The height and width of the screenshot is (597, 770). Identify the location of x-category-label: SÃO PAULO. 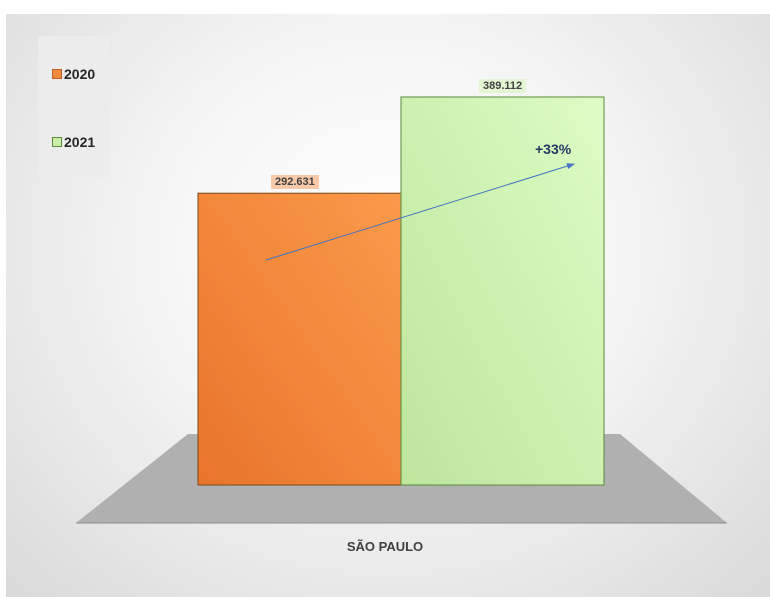
(385, 546).